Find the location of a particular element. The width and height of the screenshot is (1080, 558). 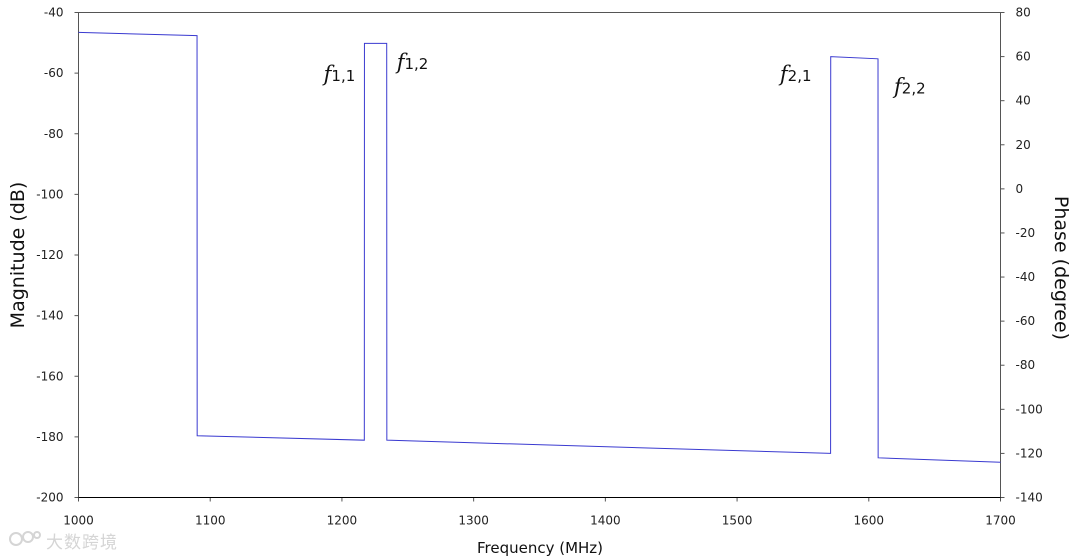

y-left-tick-label: -80 is located at coordinates (54, 134).